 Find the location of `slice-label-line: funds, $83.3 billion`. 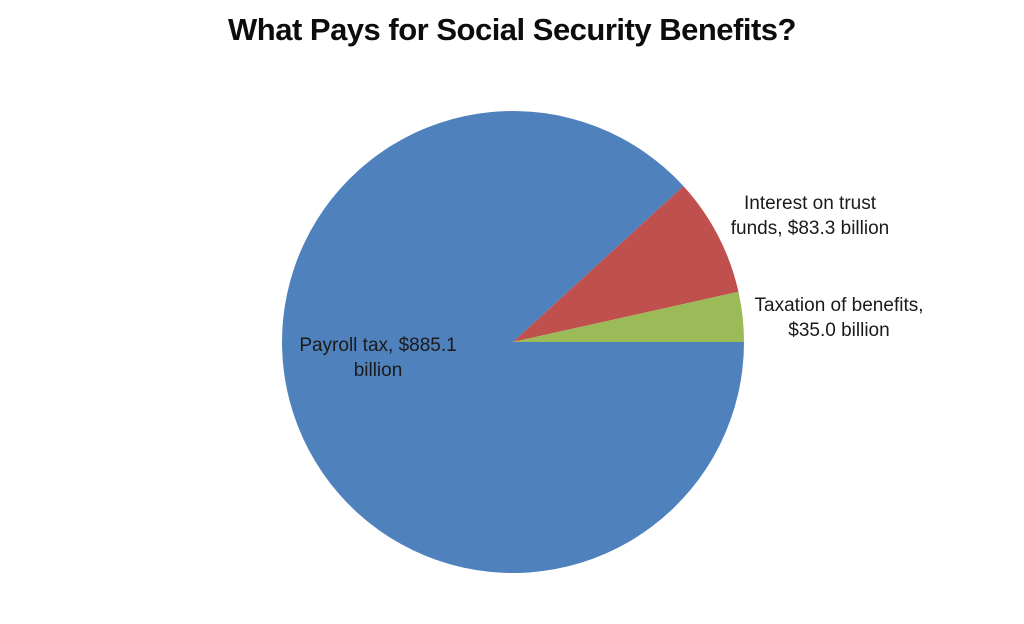

slice-label-line: funds, $83.3 billion is located at coordinates (810, 228).